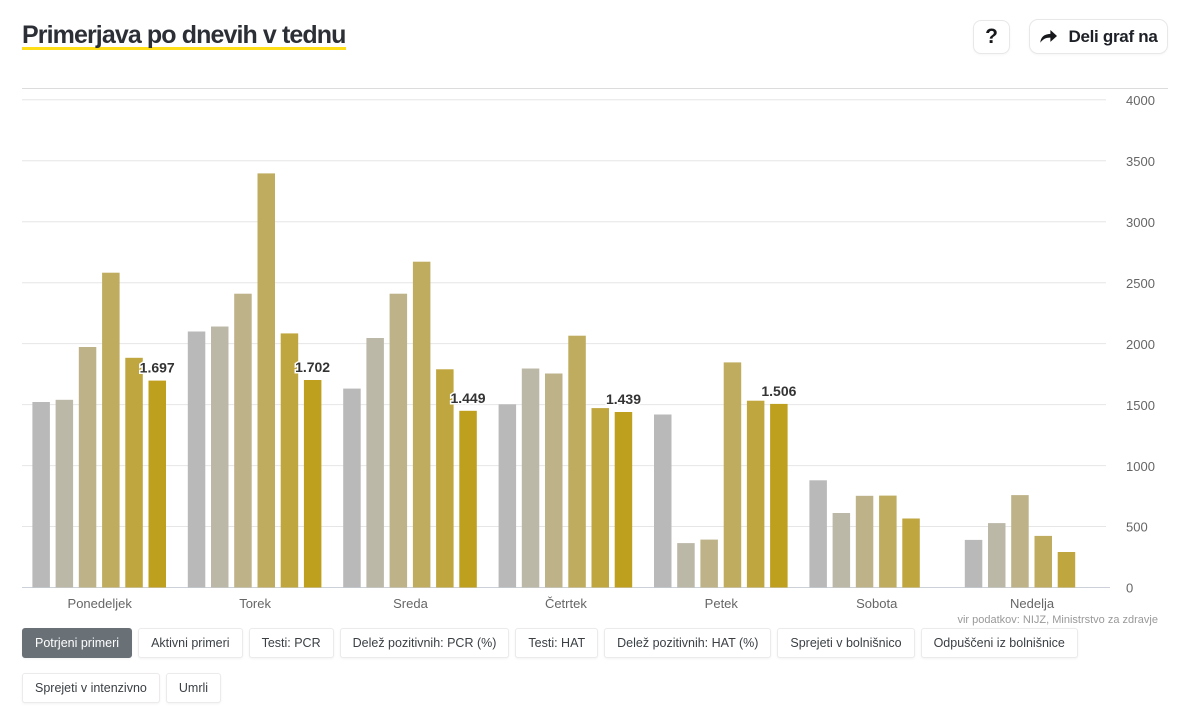 Image resolution: width=1191 pixels, height=712 pixels. I want to click on svg-text: 0, so click(1129, 588).